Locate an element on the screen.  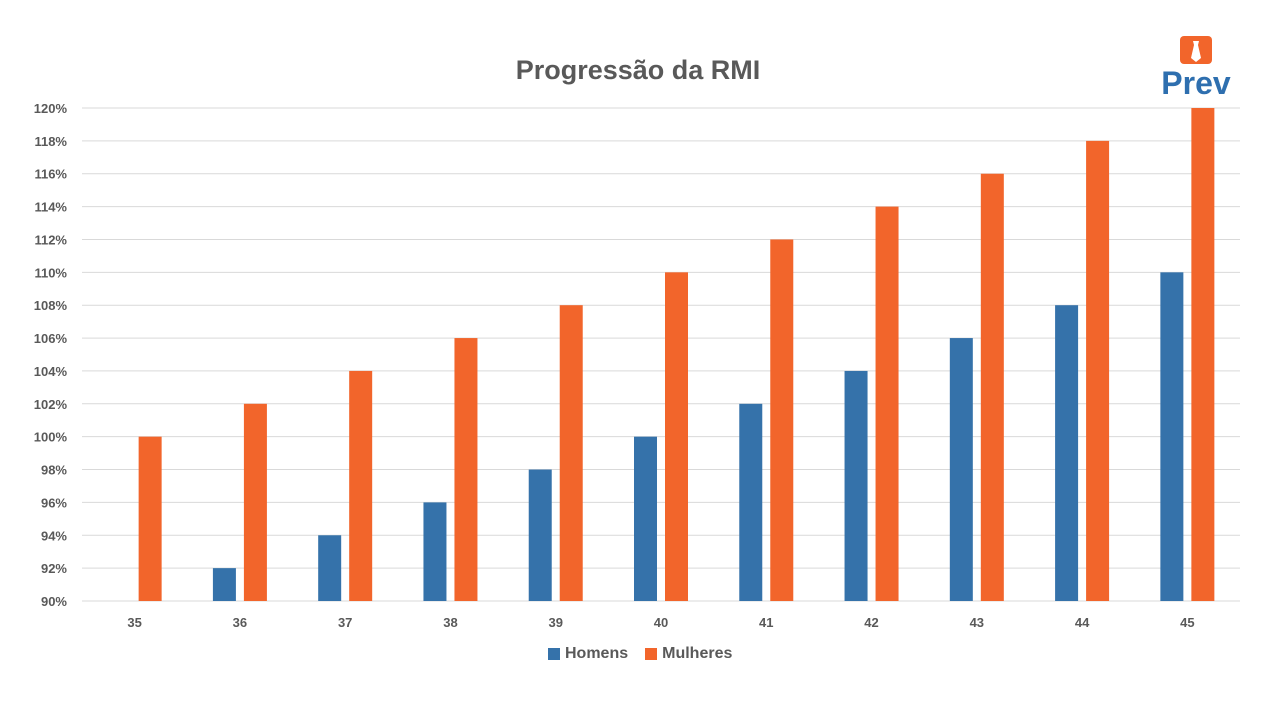
legend-label-mulheres: Mulheres is located at coordinates (697, 653).